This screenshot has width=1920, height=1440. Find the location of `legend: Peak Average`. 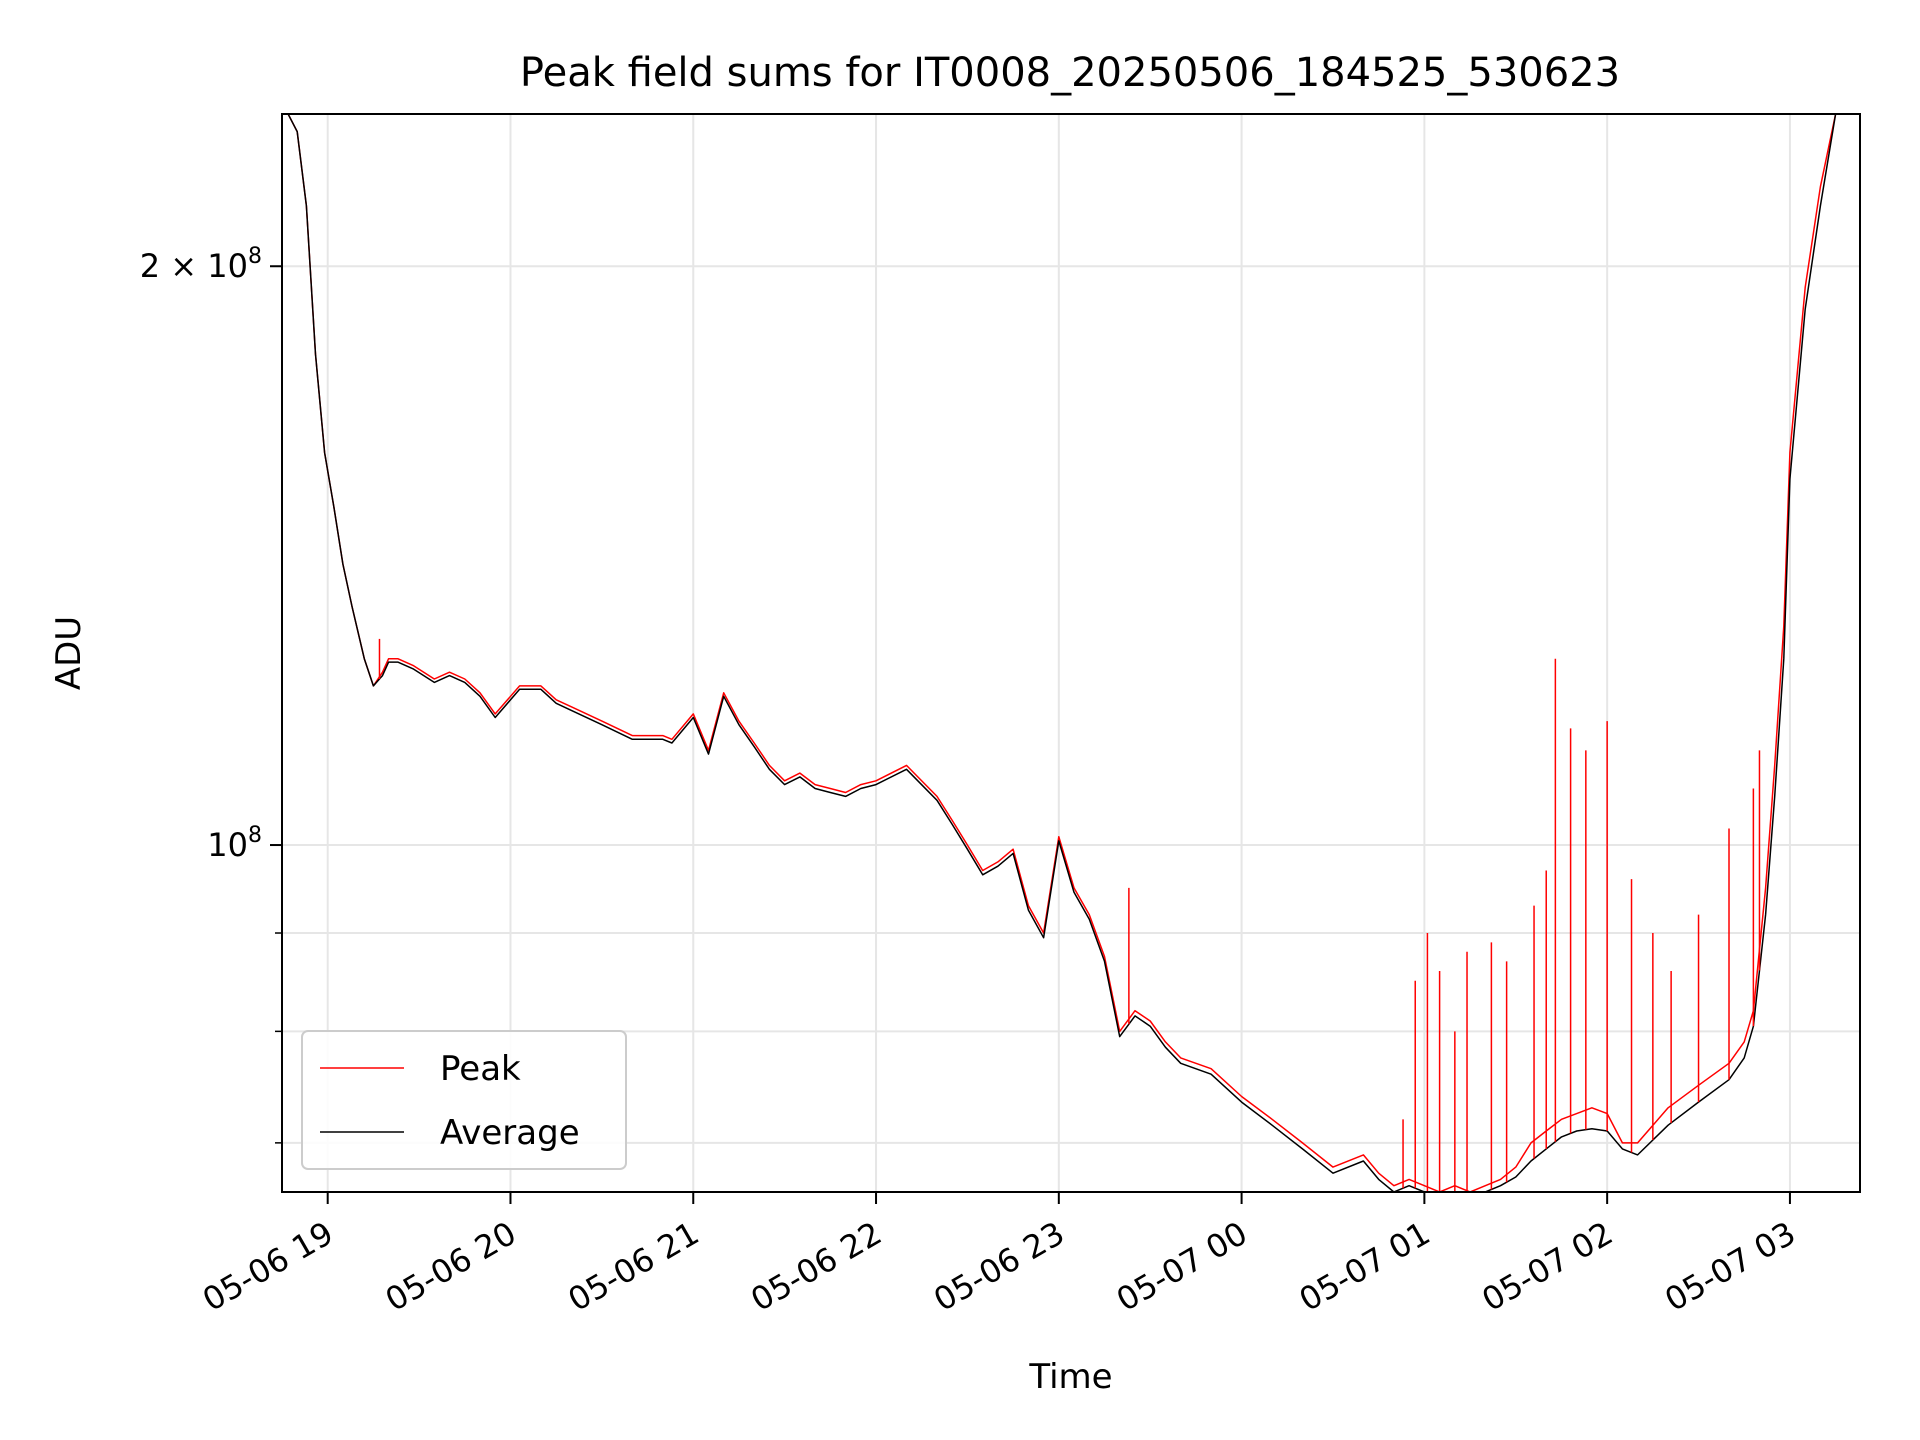

legend: Peak Average is located at coordinates (464, 1100).